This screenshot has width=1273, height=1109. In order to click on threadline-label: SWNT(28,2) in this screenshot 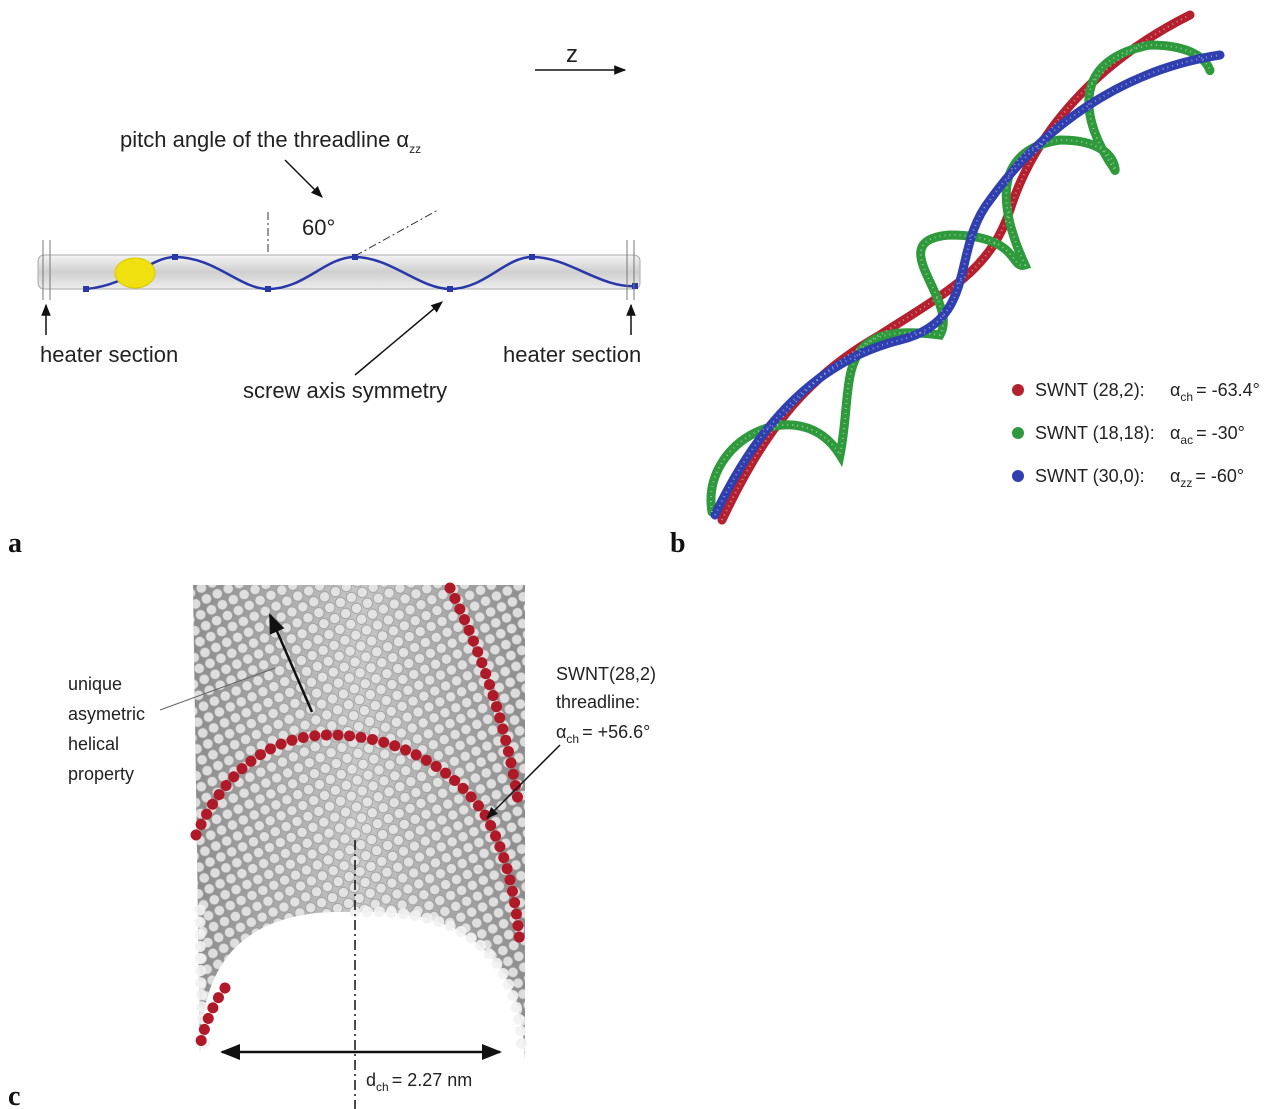, I will do `click(606, 674)`.